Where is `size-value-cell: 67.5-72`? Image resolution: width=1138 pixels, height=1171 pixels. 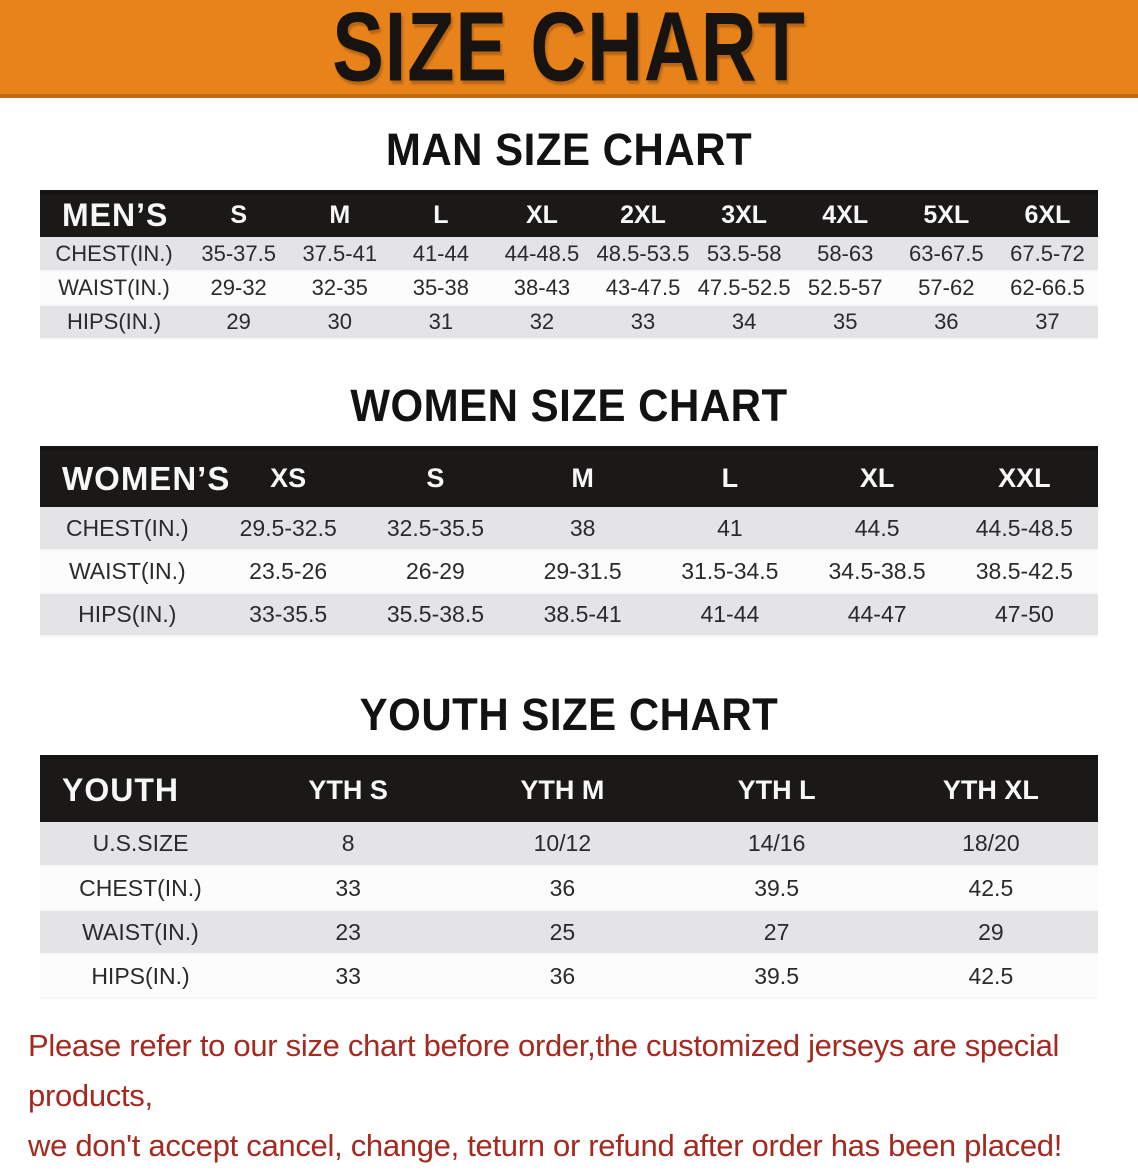
size-value-cell: 67.5-72 is located at coordinates (1047, 253).